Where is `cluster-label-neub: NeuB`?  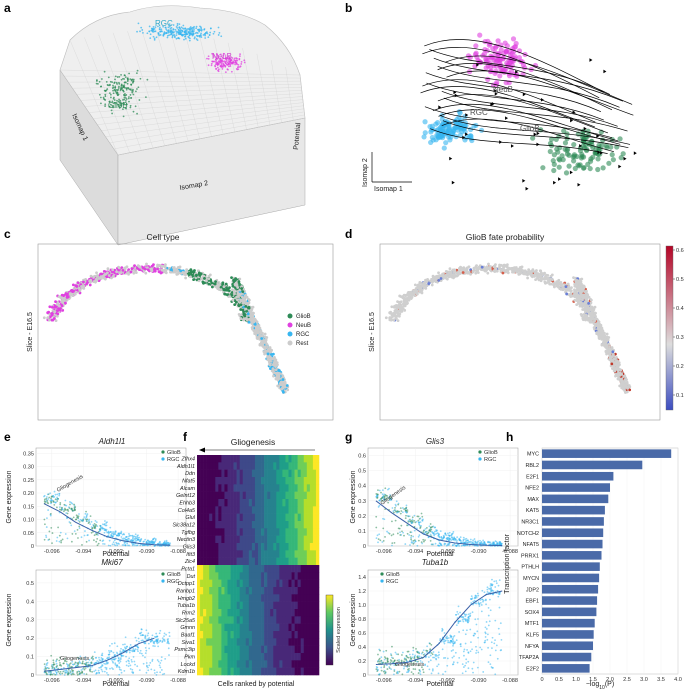 cluster-label-neub: NeuB is located at coordinates (222, 56).